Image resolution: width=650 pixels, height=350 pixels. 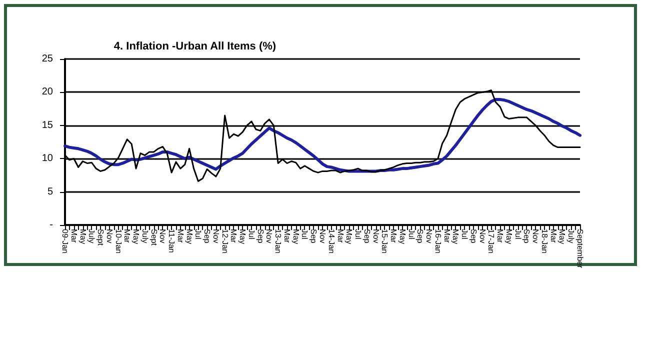 I want to click on y-tick-label: 20, so click(x=48, y=92).